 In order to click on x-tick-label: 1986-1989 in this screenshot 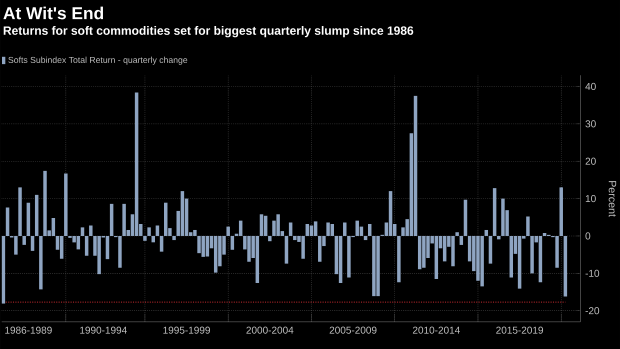, I will do `click(28, 330)`.